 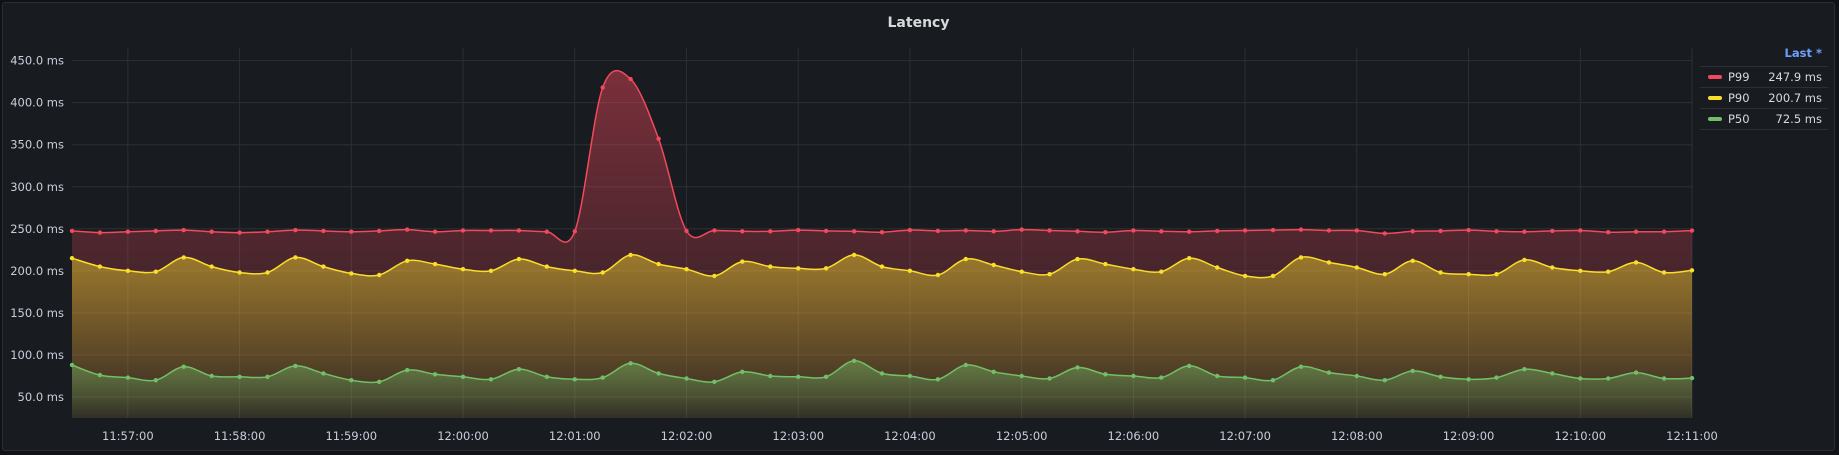 What do you see at coordinates (1739, 119) in the screenshot?
I see `legend-series-name: P50` at bounding box center [1739, 119].